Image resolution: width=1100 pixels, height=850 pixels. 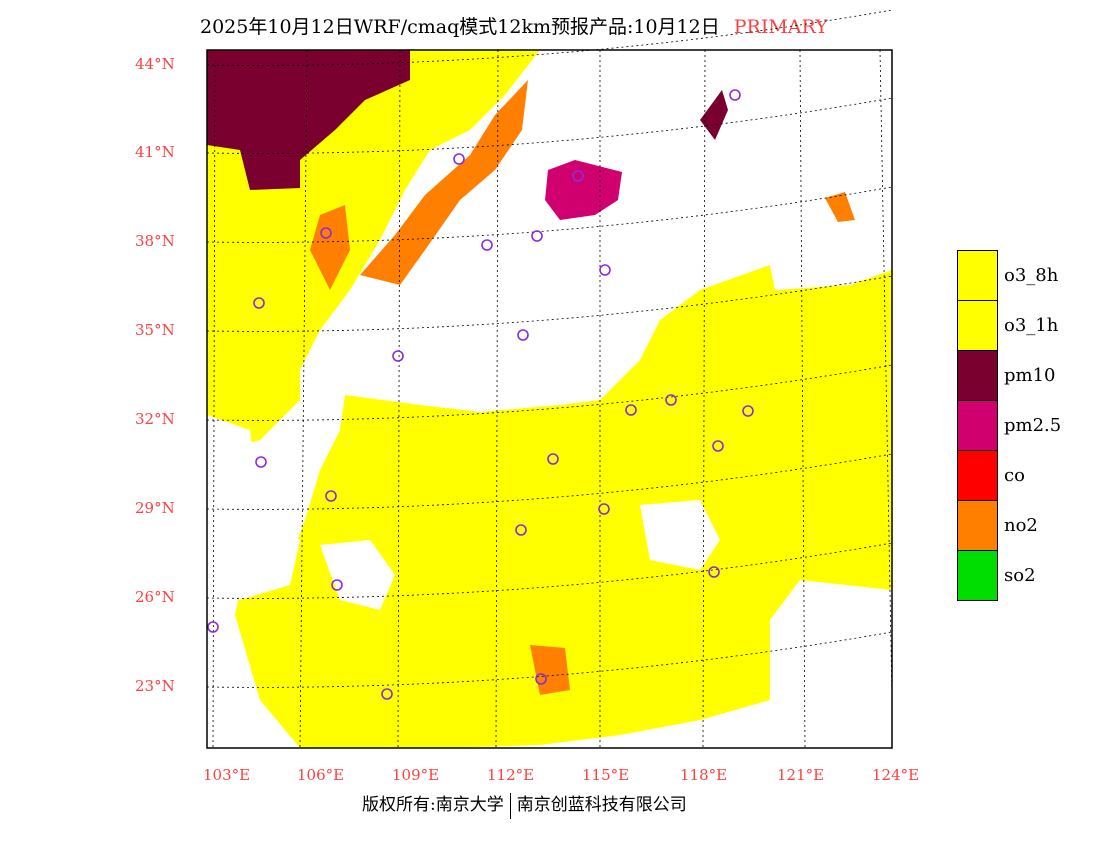 I want to click on lon-label: 121°E, so click(x=801, y=775).